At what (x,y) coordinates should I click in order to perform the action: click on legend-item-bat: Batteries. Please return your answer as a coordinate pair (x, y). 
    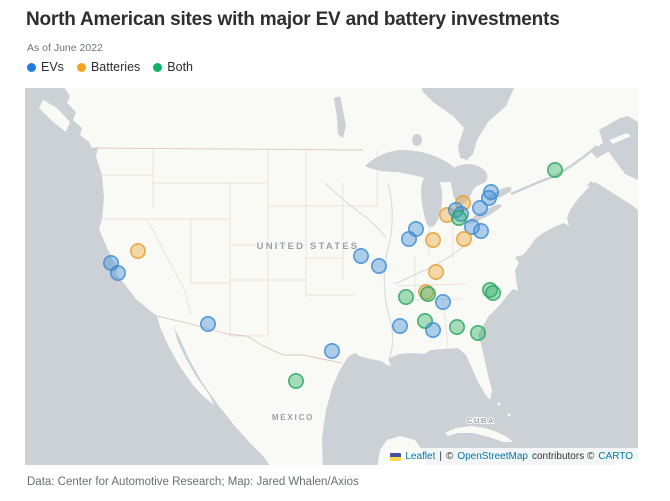
    Looking at the image, I should click on (108, 67).